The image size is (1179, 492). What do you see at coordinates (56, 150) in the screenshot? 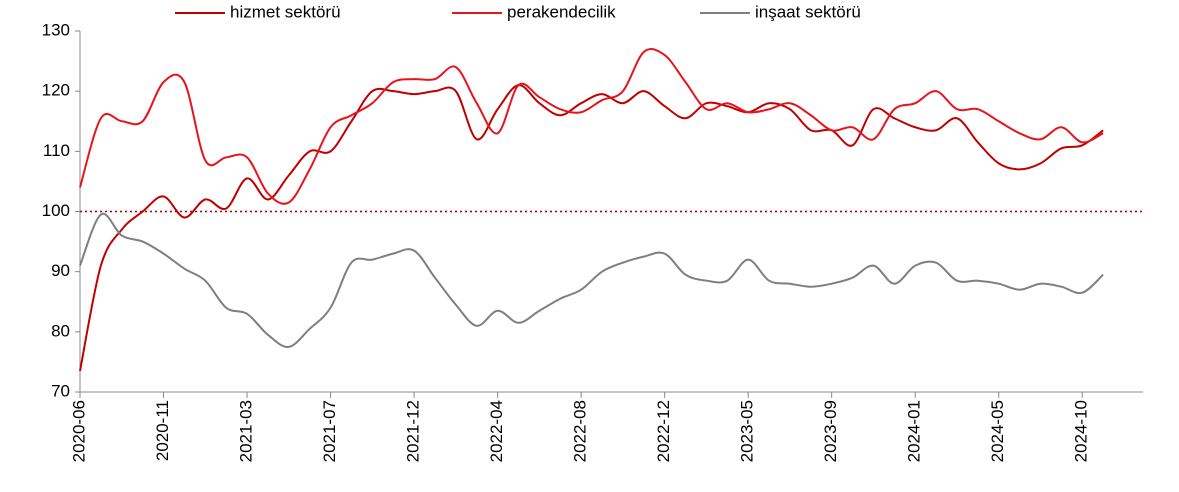
I see `y-tick-label: 110` at bounding box center [56, 150].